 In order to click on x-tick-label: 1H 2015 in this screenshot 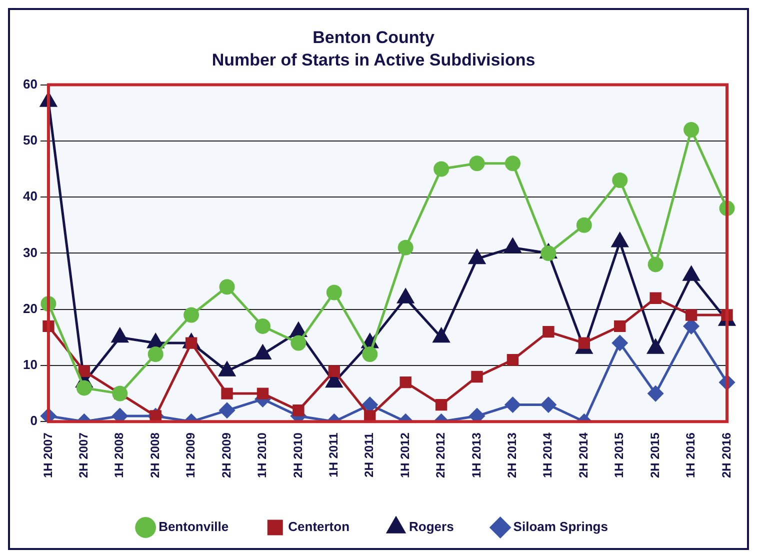, I will do `click(619, 455)`.